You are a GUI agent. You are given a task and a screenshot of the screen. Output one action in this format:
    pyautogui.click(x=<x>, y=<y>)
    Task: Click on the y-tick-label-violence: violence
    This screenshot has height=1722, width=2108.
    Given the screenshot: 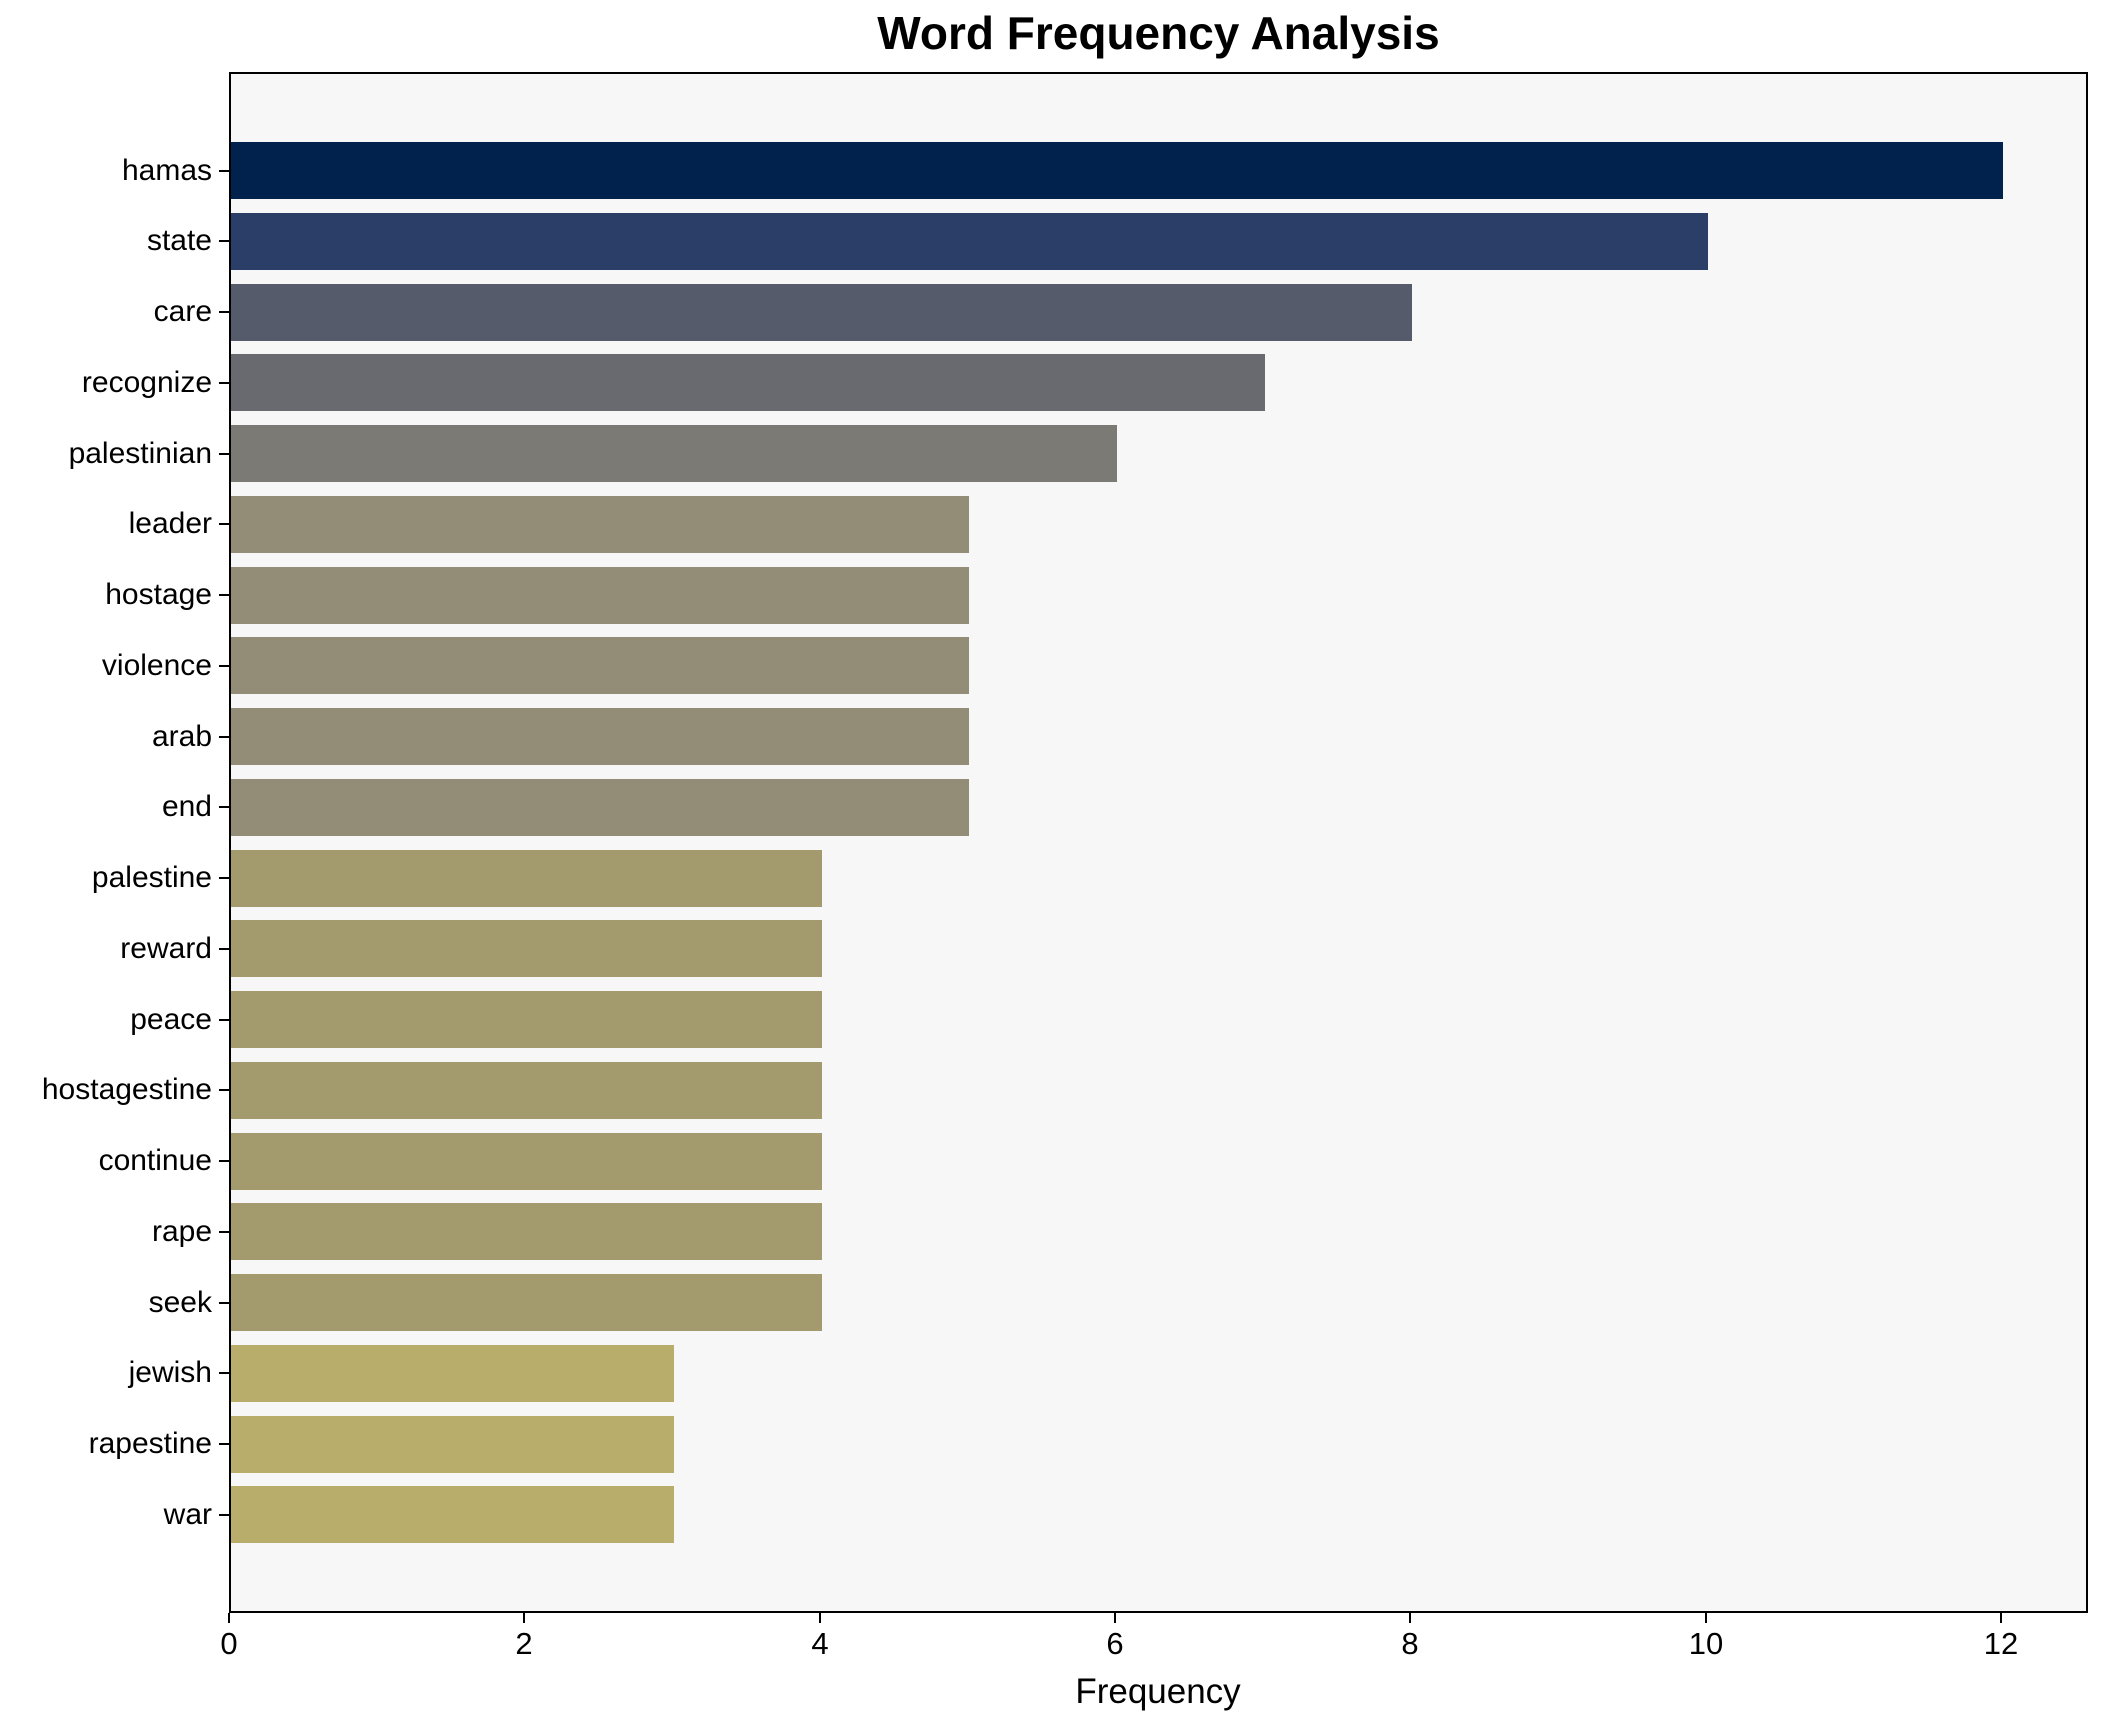 What is the action you would take?
    pyautogui.click(x=156, y=665)
    